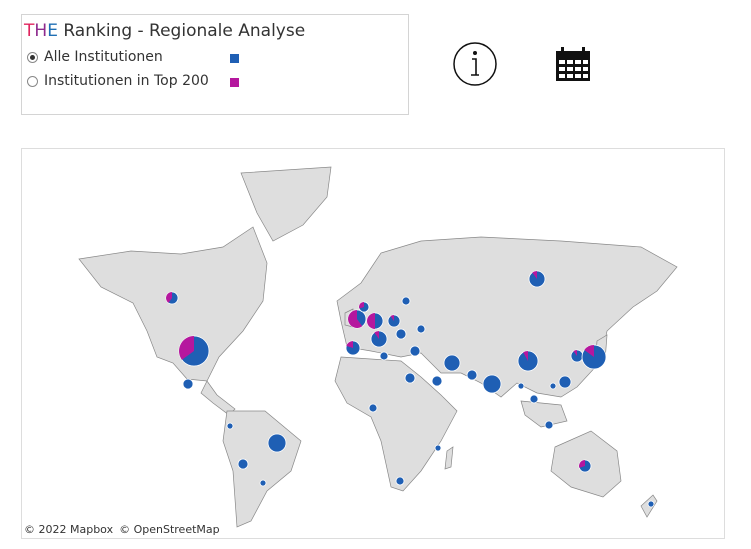 Image resolution: width=751 pixels, height=549 pixels. I want to click on attribution-text: © OpenStreetMap, so click(169, 529).